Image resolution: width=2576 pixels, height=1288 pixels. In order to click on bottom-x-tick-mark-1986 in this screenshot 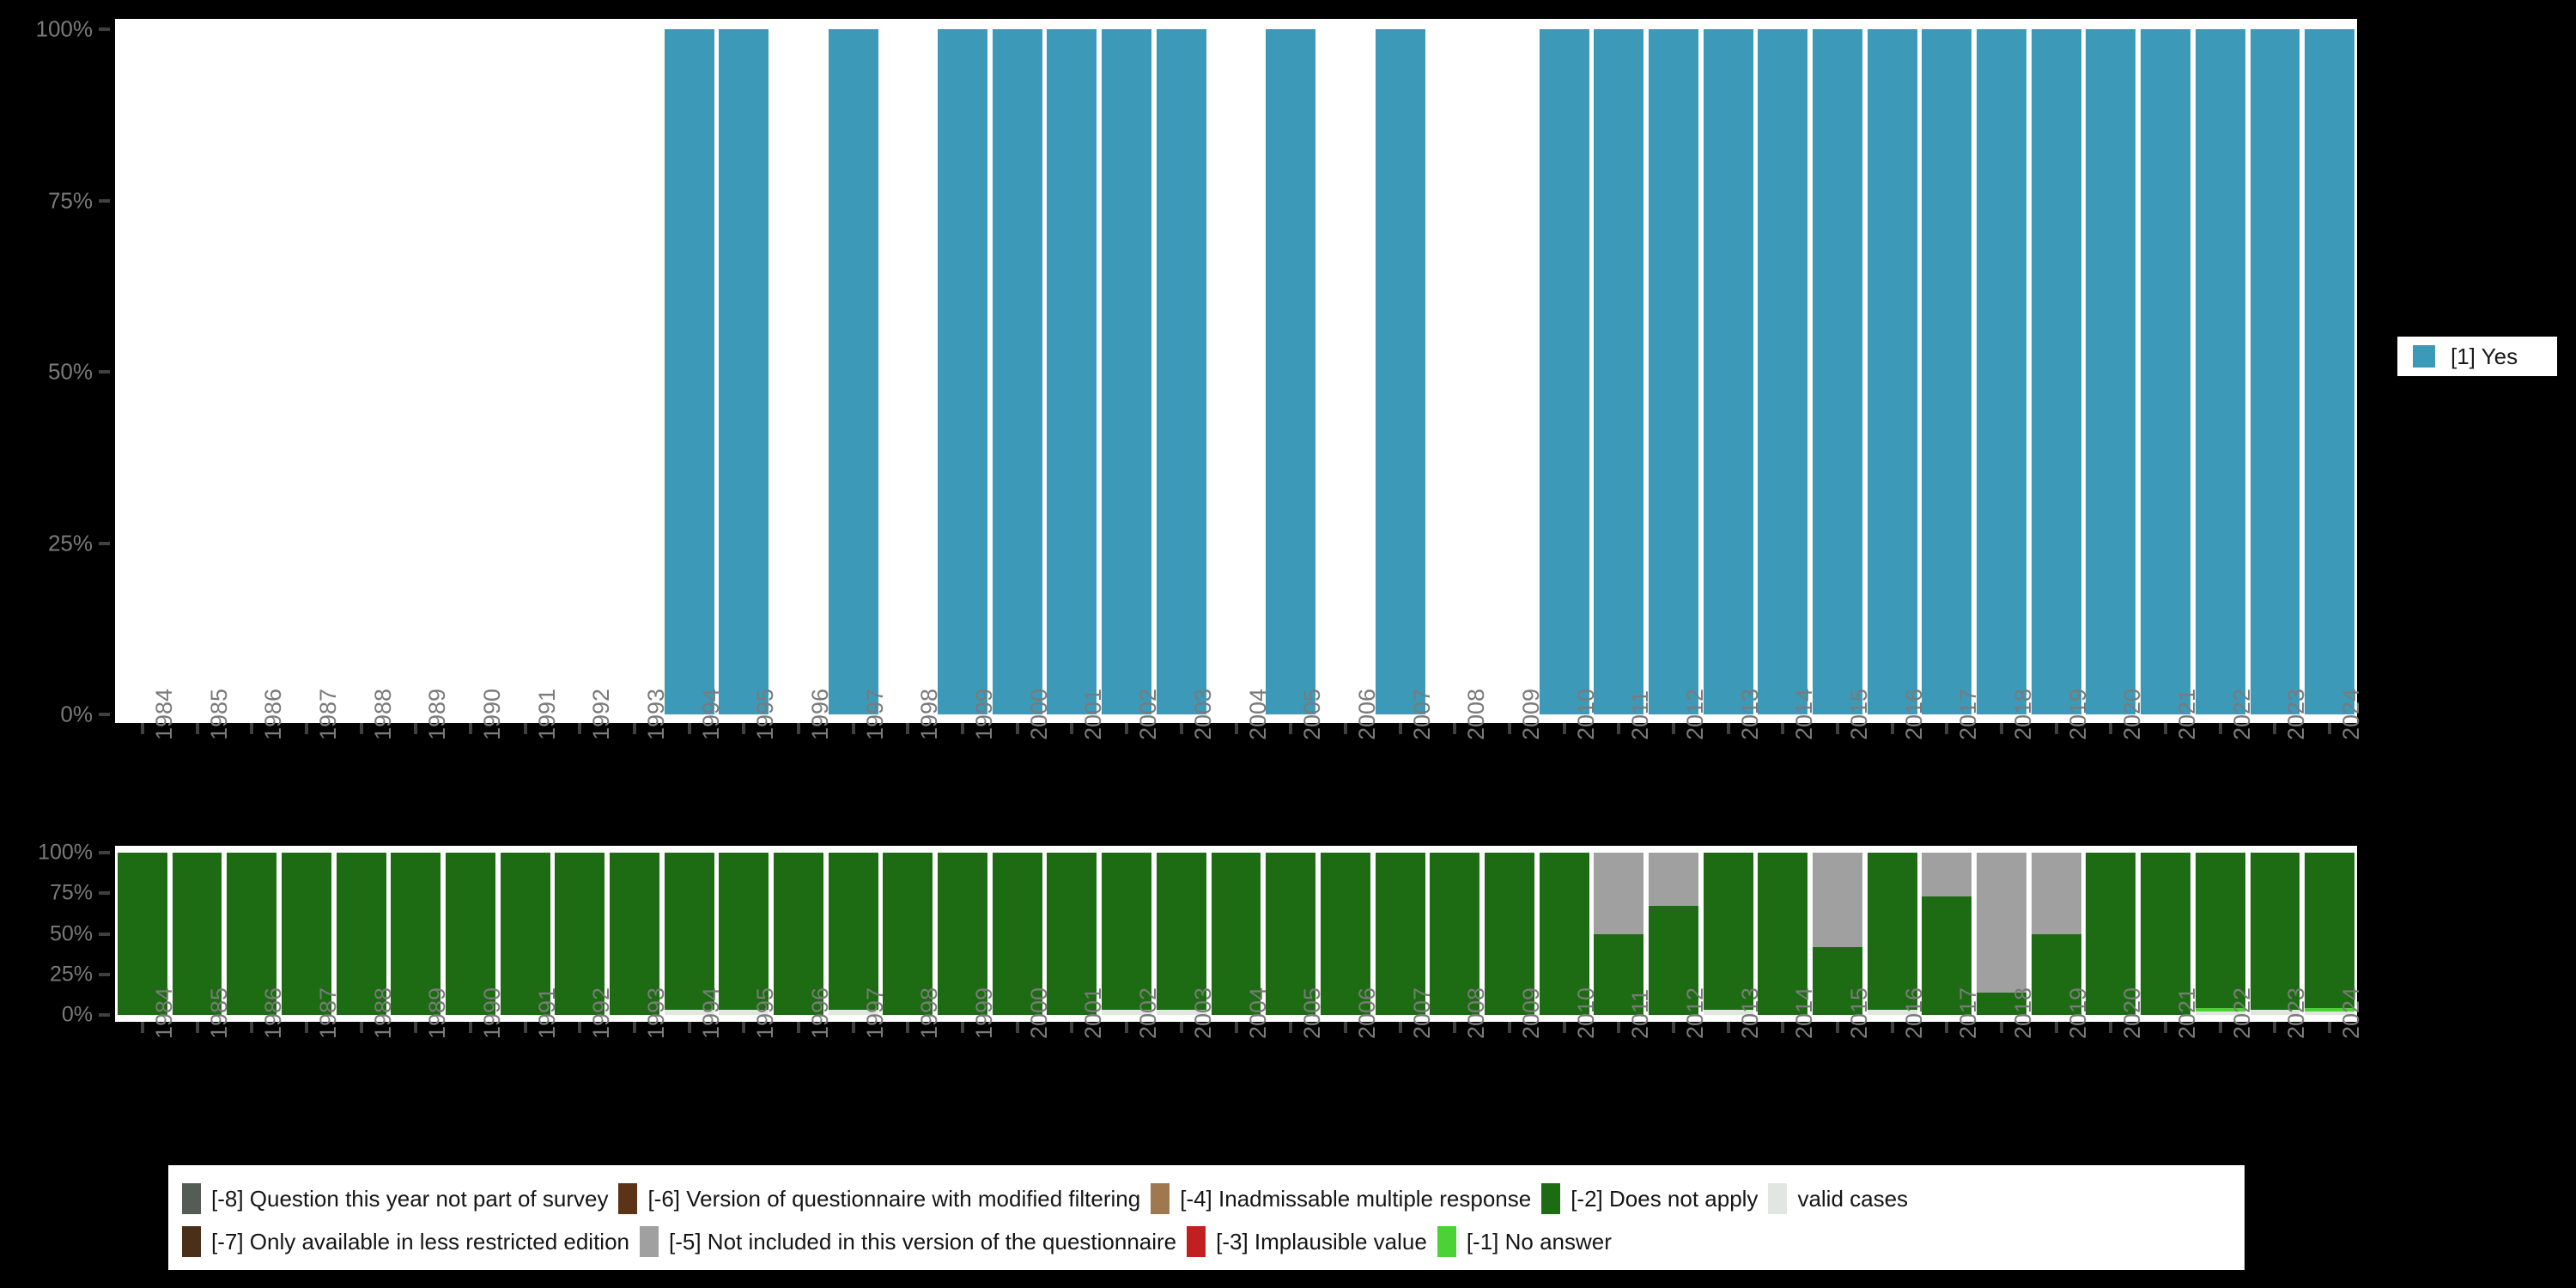, I will do `click(252, 1027)`.